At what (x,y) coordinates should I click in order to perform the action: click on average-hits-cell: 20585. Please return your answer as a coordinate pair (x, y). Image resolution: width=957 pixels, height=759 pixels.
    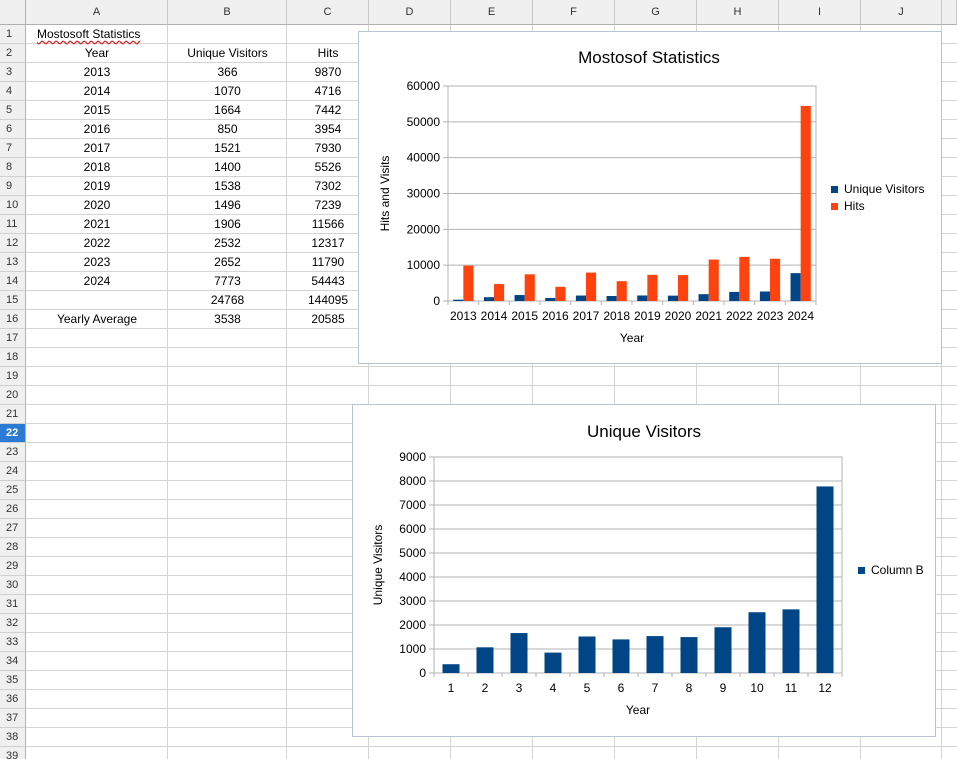
    Looking at the image, I should click on (328, 319).